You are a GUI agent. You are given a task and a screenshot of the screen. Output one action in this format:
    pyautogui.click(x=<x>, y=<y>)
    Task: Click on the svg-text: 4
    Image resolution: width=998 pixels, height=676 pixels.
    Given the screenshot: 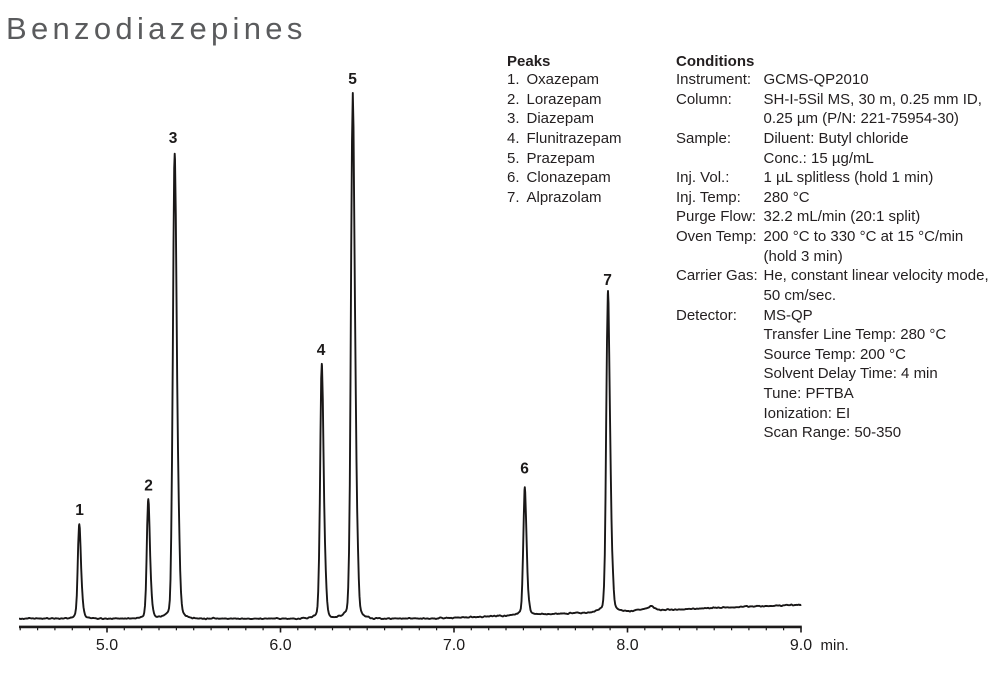 What is the action you would take?
    pyautogui.click(x=321, y=350)
    